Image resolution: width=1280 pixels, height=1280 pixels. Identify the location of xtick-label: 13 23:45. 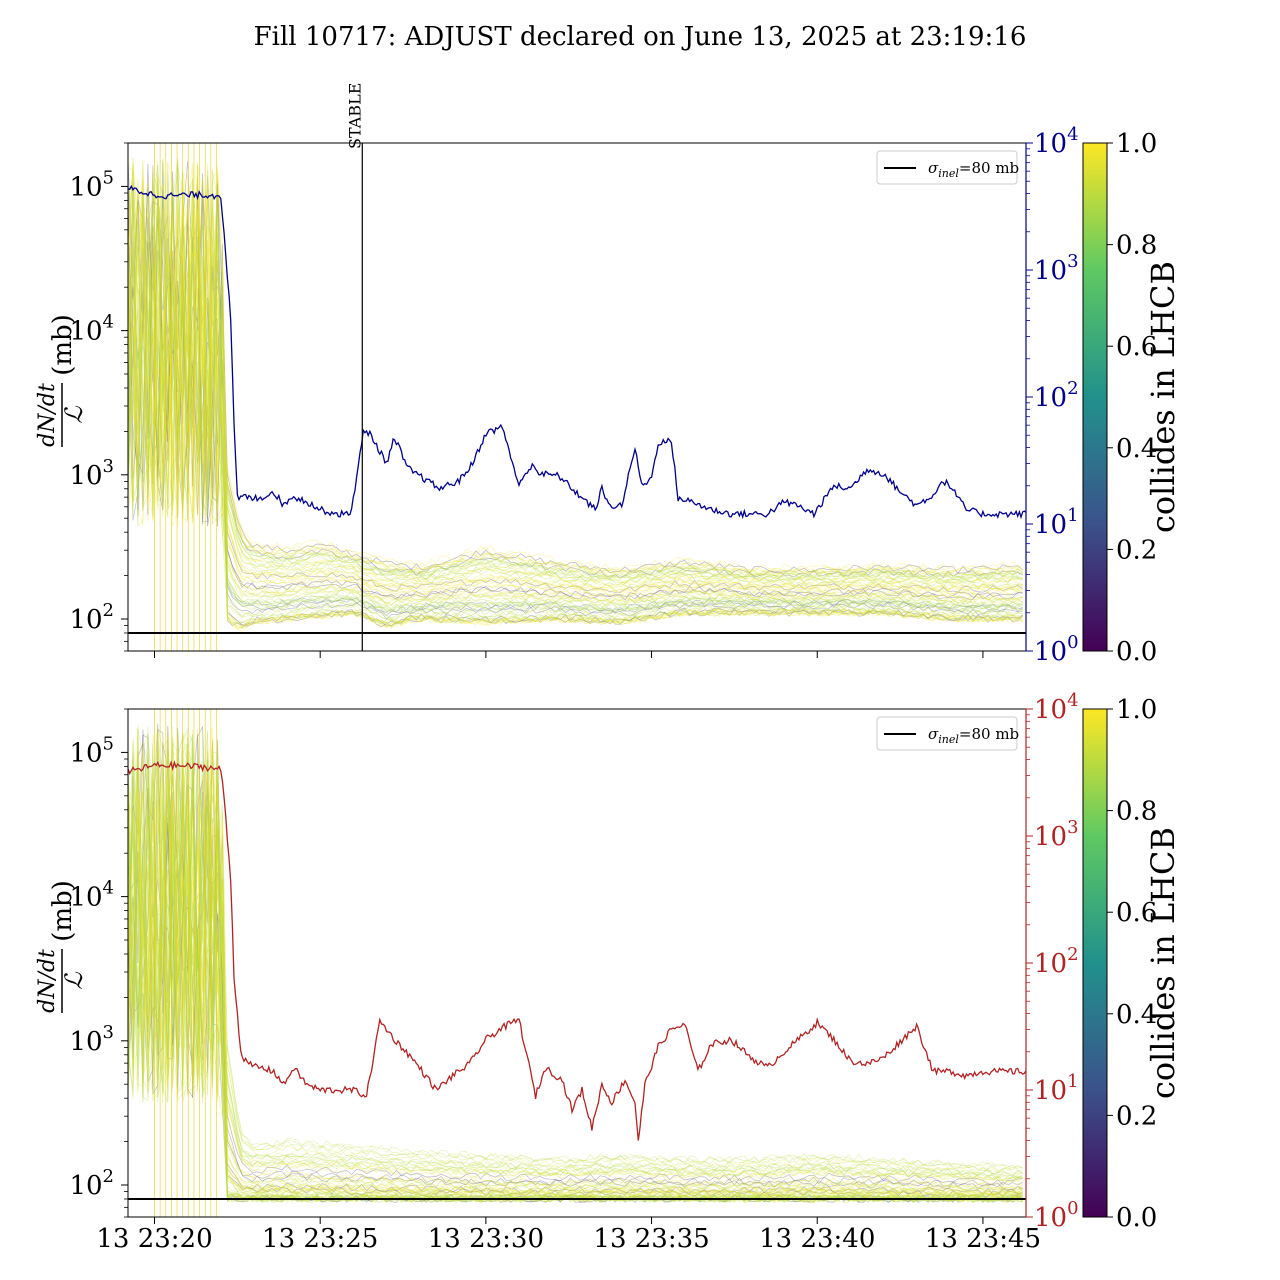
(983, 1239).